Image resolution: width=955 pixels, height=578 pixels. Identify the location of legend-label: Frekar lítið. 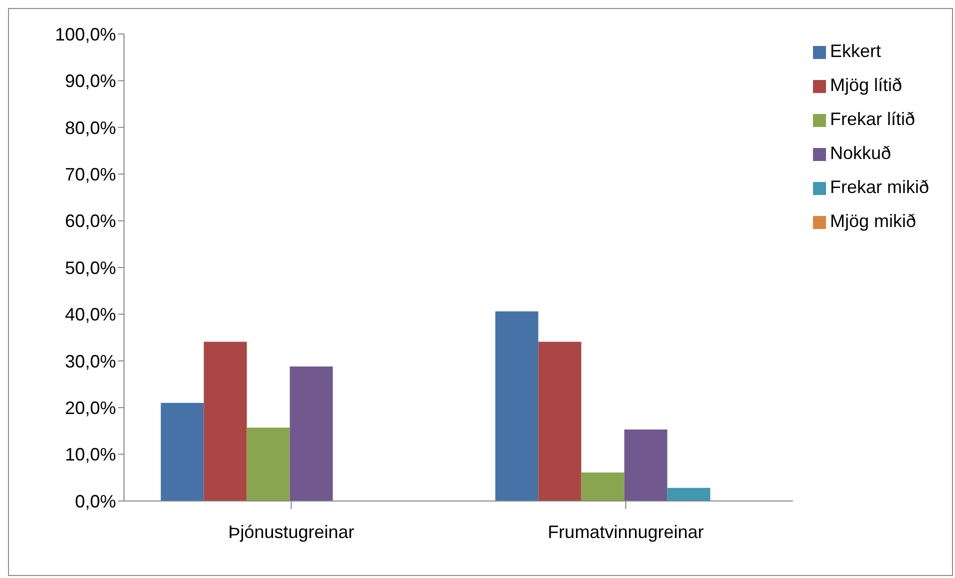
(873, 119).